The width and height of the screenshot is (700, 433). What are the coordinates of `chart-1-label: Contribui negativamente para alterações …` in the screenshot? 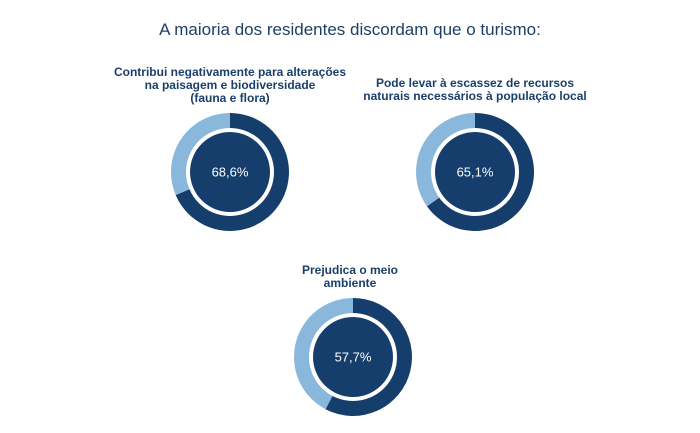 It's located at (230, 85).